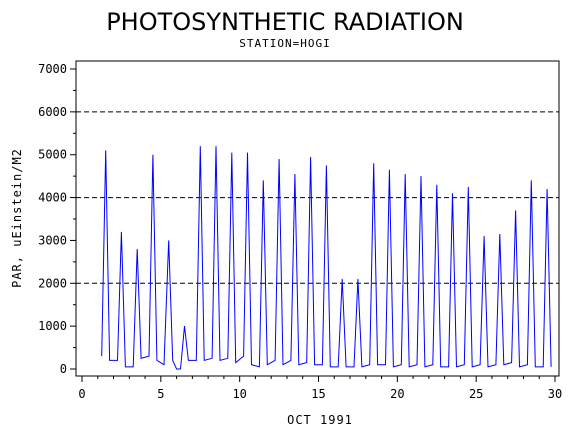  What do you see at coordinates (17, 218) in the screenshot?
I see `y-axis-label: PAR, uEinstein/M2` at bounding box center [17, 218].